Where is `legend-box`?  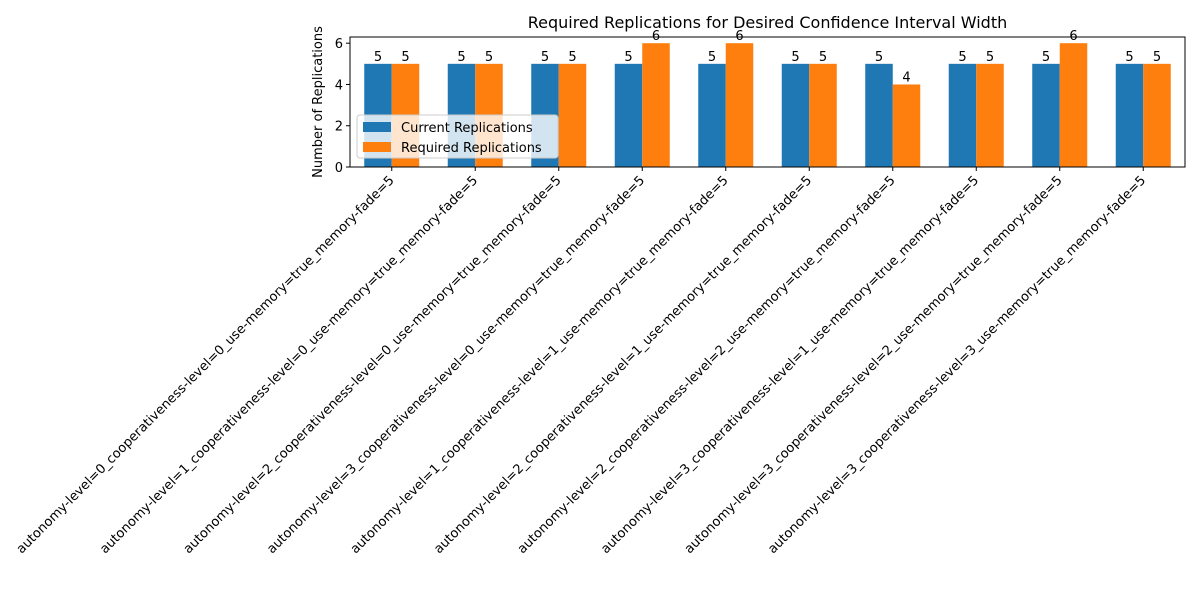 legend-box is located at coordinates (457, 136).